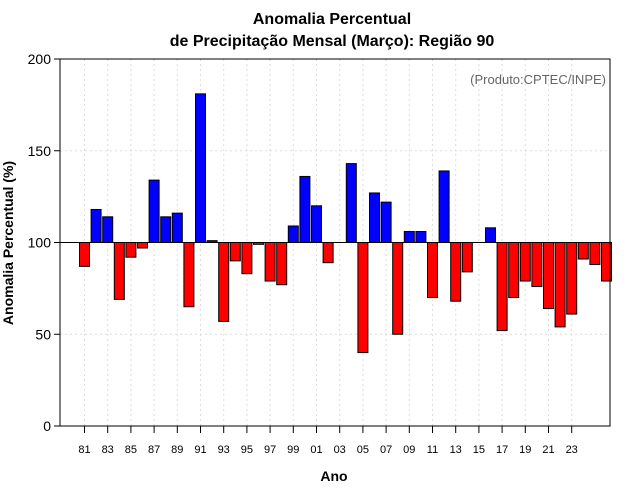 The width and height of the screenshot is (640, 500). What do you see at coordinates (479, 450) in the screenshot?
I see `x-tick-label: 15` at bounding box center [479, 450].